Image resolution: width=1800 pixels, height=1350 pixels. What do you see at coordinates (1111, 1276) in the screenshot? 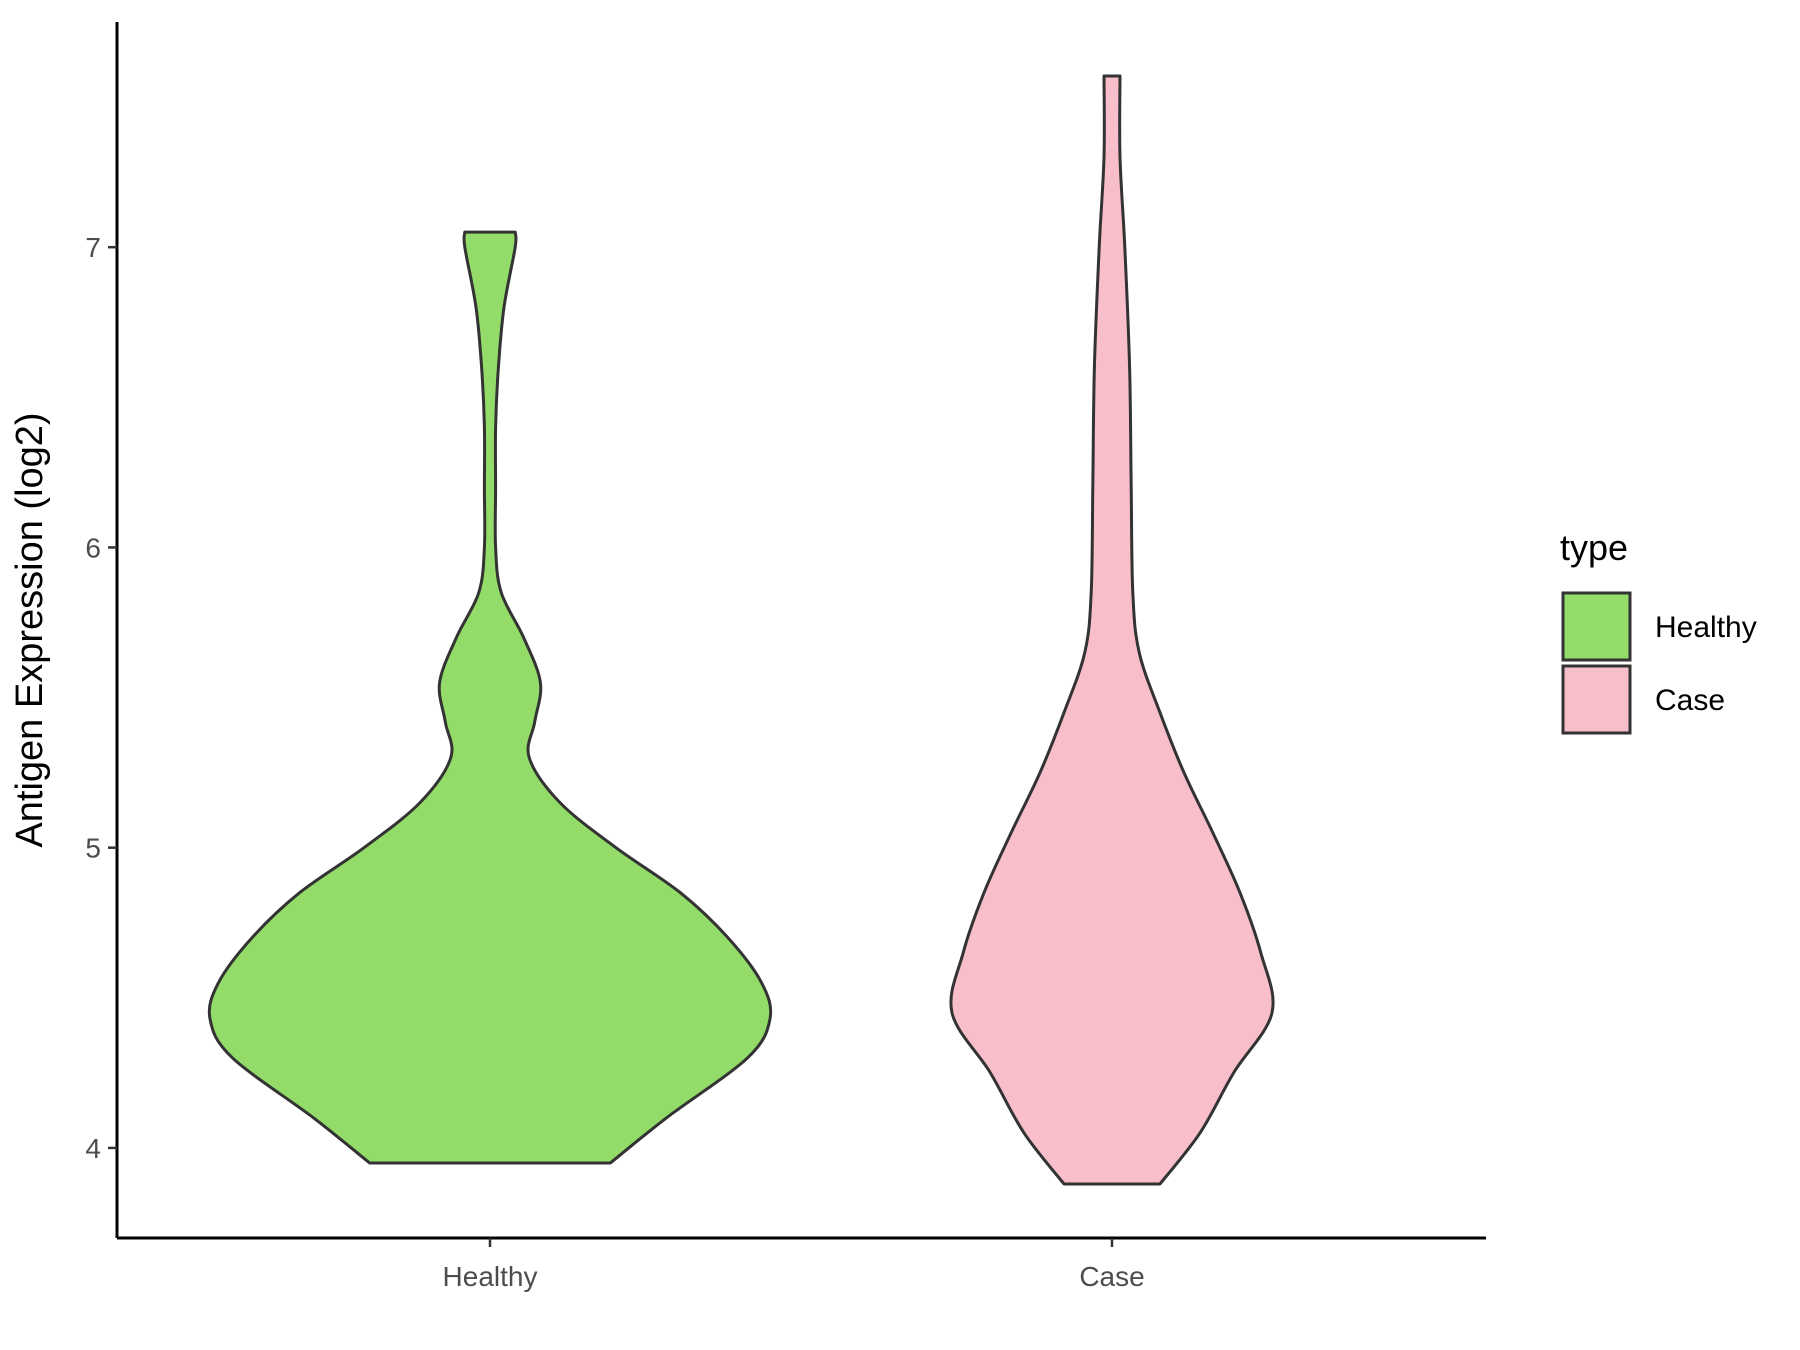
I see `x-tick-label: Case` at bounding box center [1111, 1276].